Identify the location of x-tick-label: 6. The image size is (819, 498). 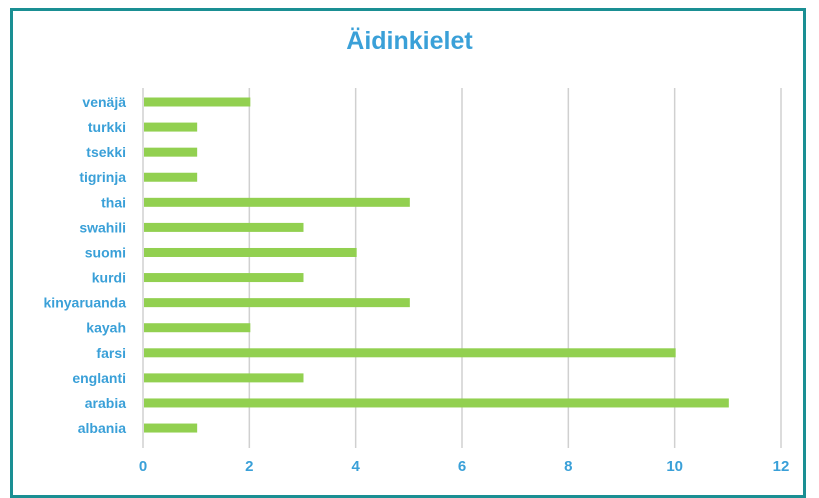
(462, 466).